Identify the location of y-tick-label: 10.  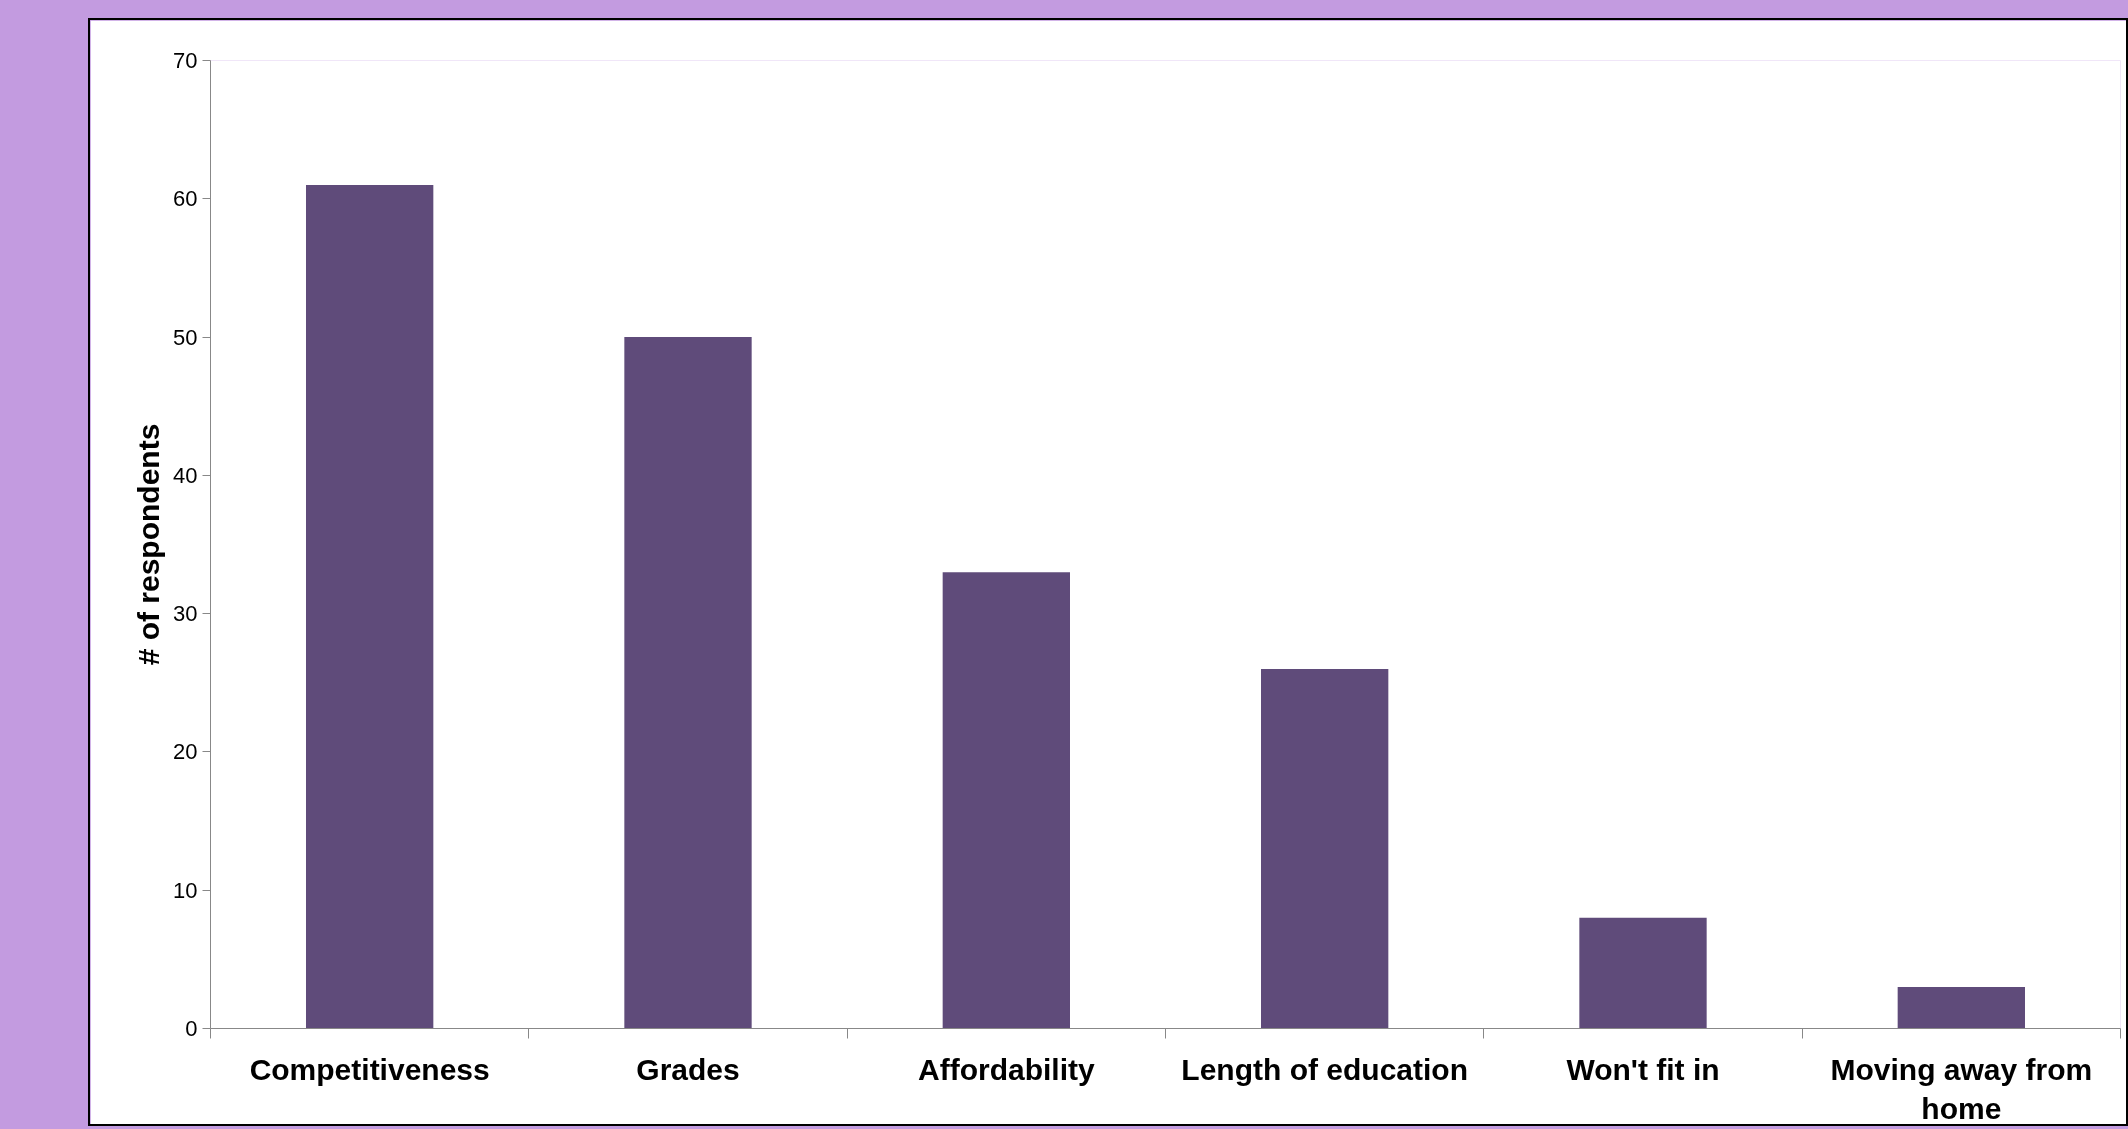
(185, 890).